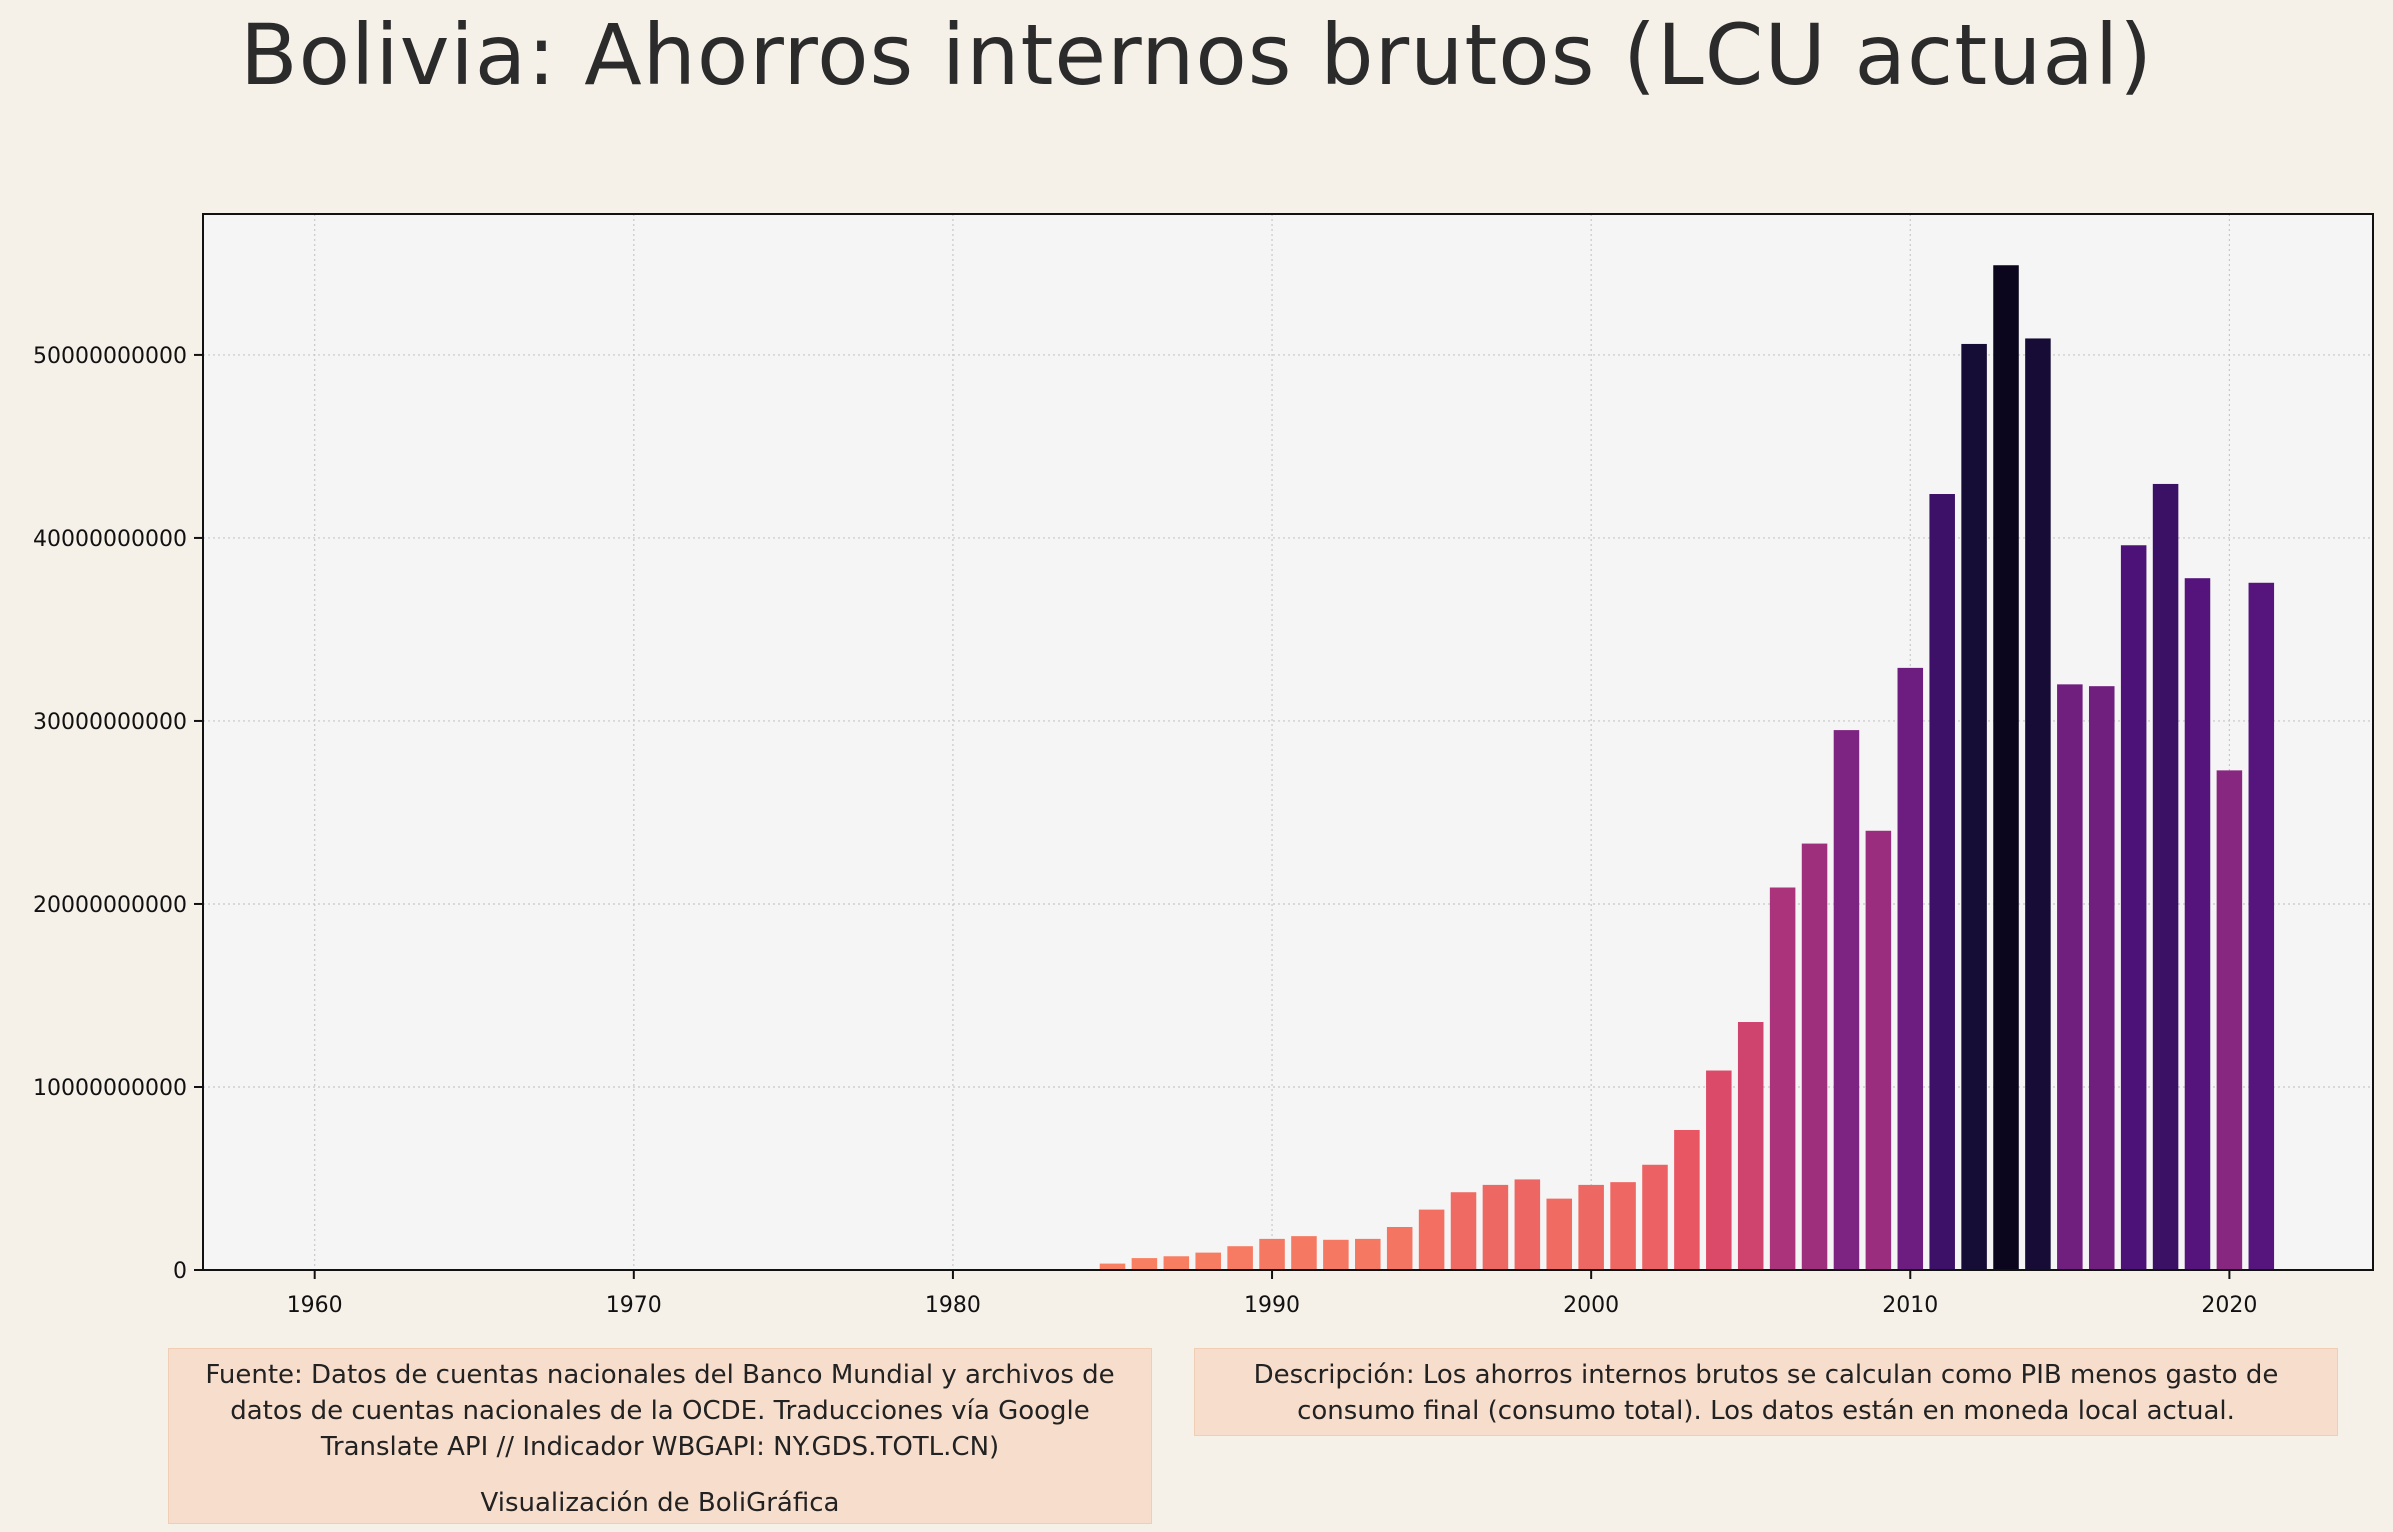  Describe the element at coordinates (1750, 1146) in the screenshot. I see `bar-2005` at that location.